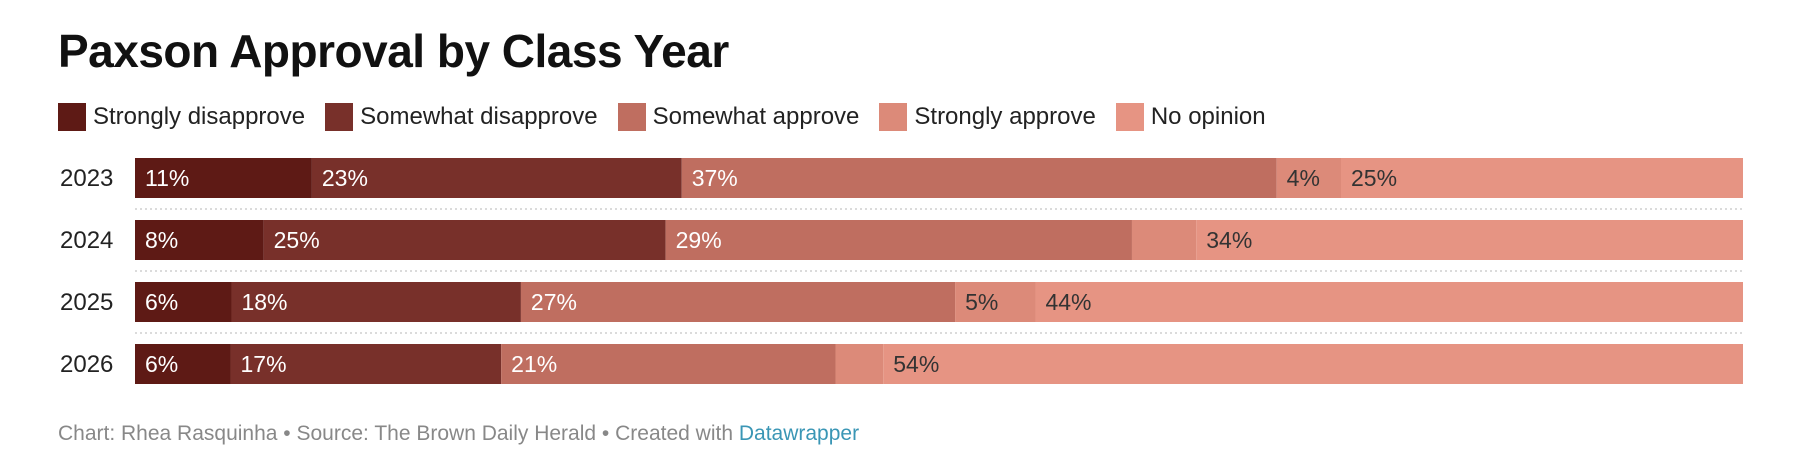 The image size is (1812, 472). Describe the element at coordinates (554, 302) in the screenshot. I see `data-label: 27%` at that location.